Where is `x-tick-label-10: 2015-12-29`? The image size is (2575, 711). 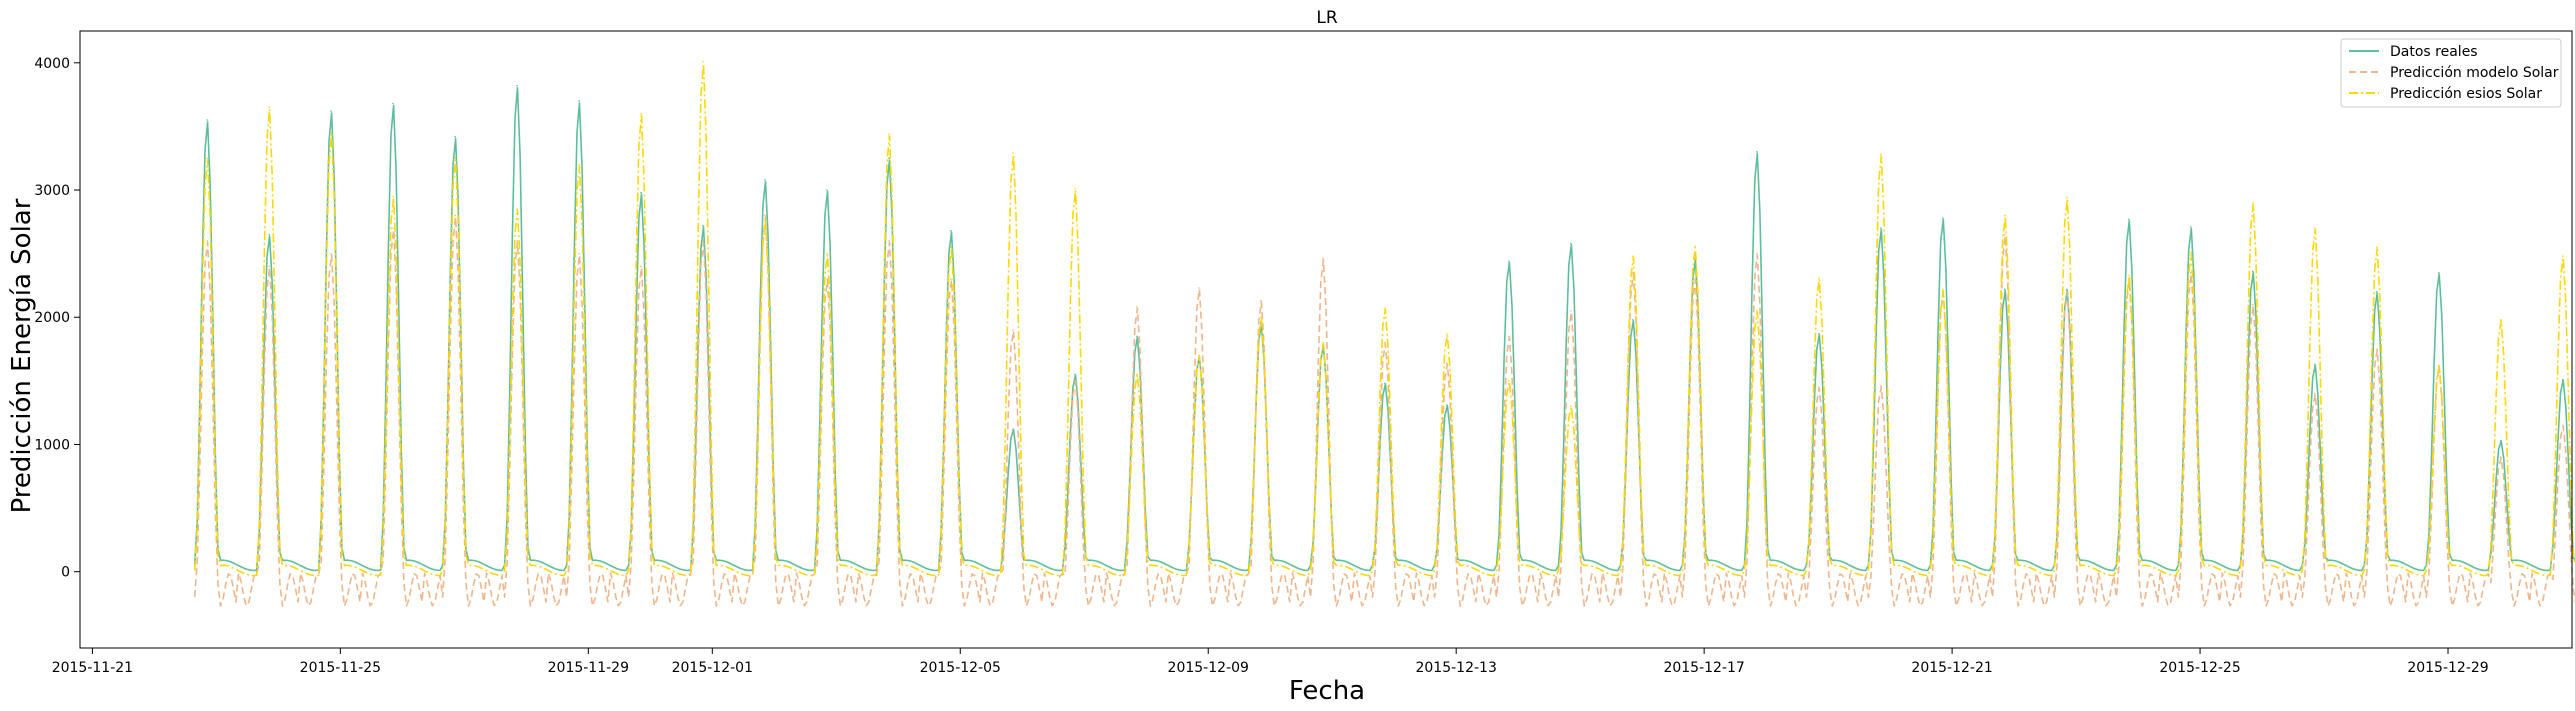
x-tick-label-10: 2015-12-29 is located at coordinates (2447, 668).